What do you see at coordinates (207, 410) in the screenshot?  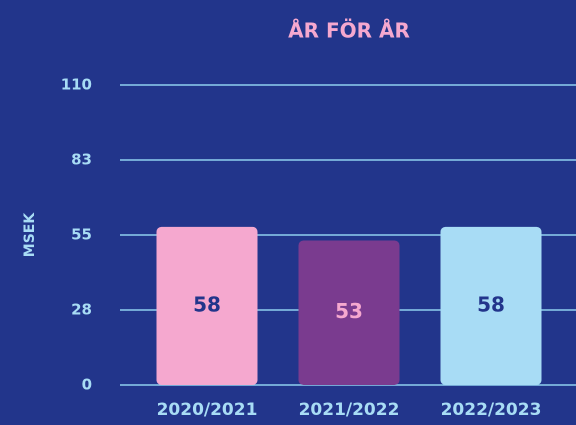 I see `x-tick-label: 2020/2021` at bounding box center [207, 410].